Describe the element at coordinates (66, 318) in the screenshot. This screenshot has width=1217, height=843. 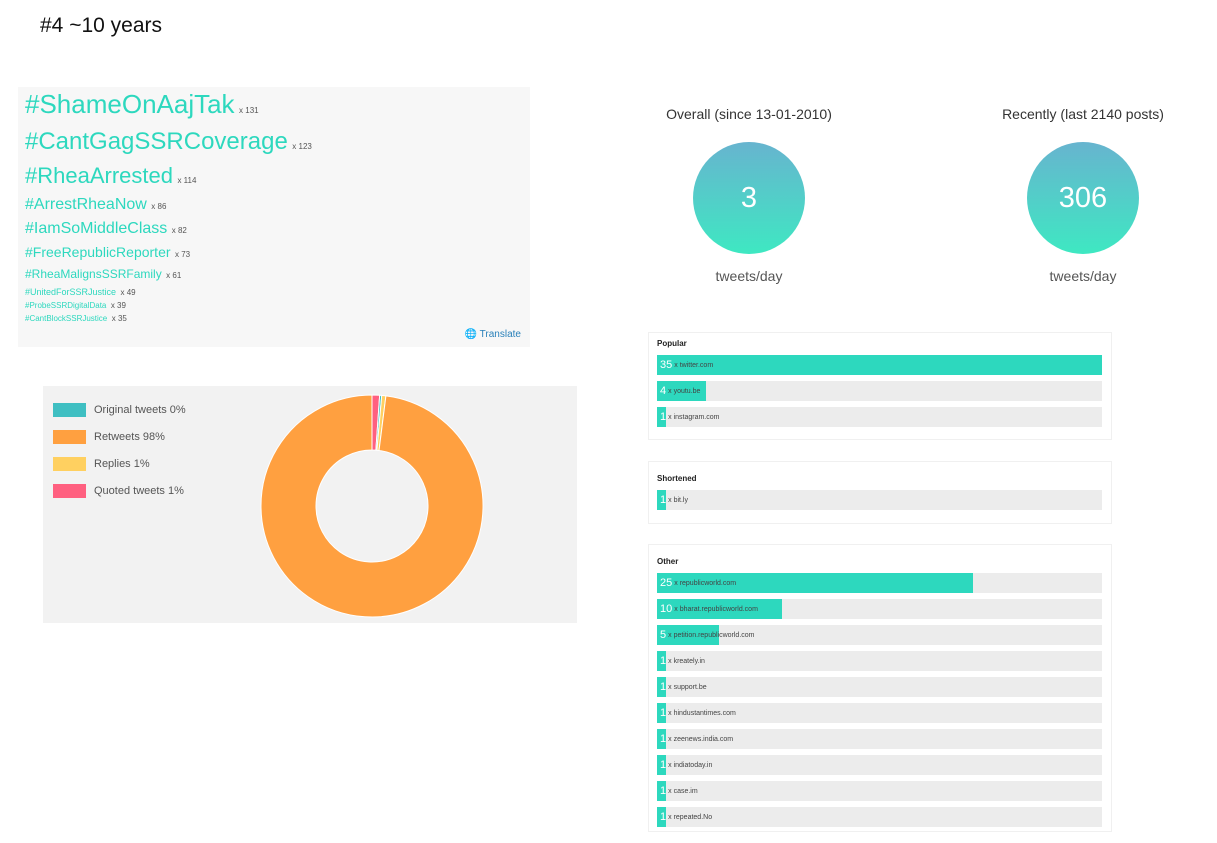
I see `hashtag-label: #CantBlockSSRJustice` at that location.